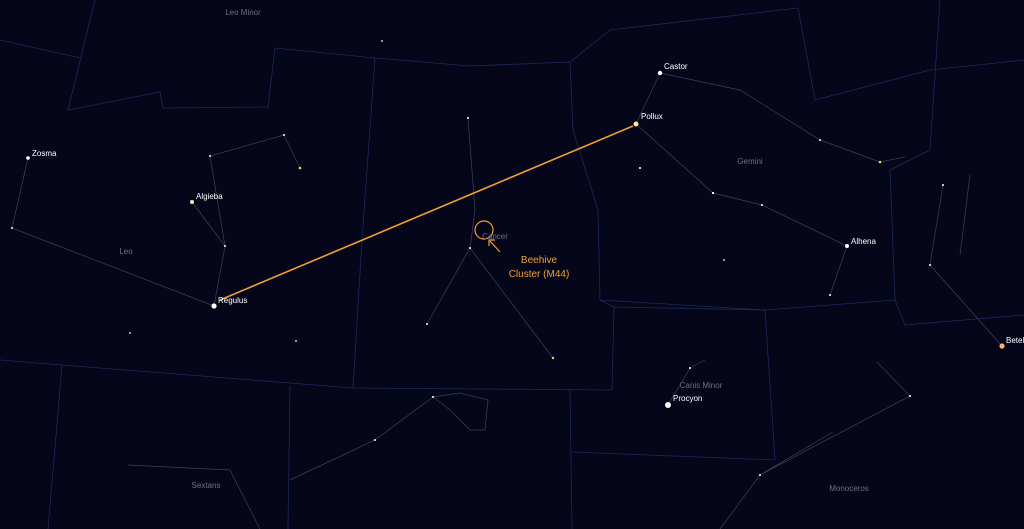 This screenshot has height=529, width=1024. What do you see at coordinates (126, 251) in the screenshot?
I see `constellation-label: Leo` at bounding box center [126, 251].